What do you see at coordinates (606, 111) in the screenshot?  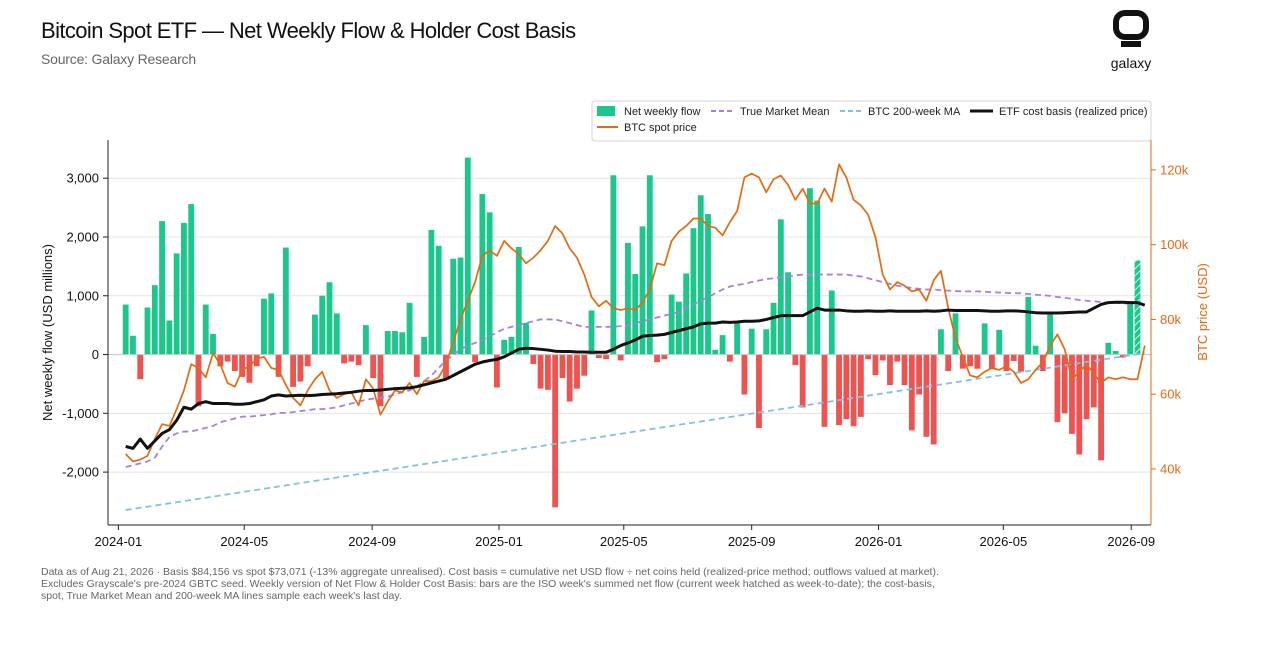 I see `legend-swatch-flow` at bounding box center [606, 111].